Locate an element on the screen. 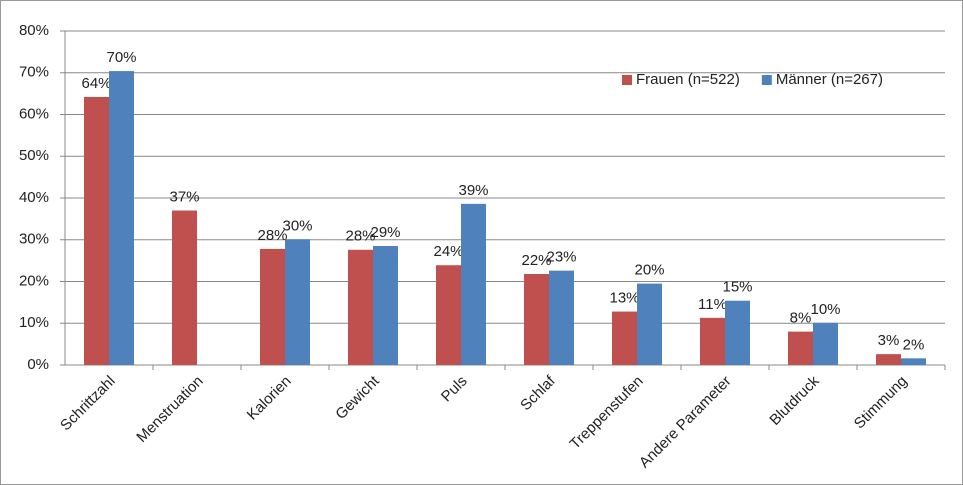 This screenshot has height=485, width=963. data-label: 30% is located at coordinates (297, 225).